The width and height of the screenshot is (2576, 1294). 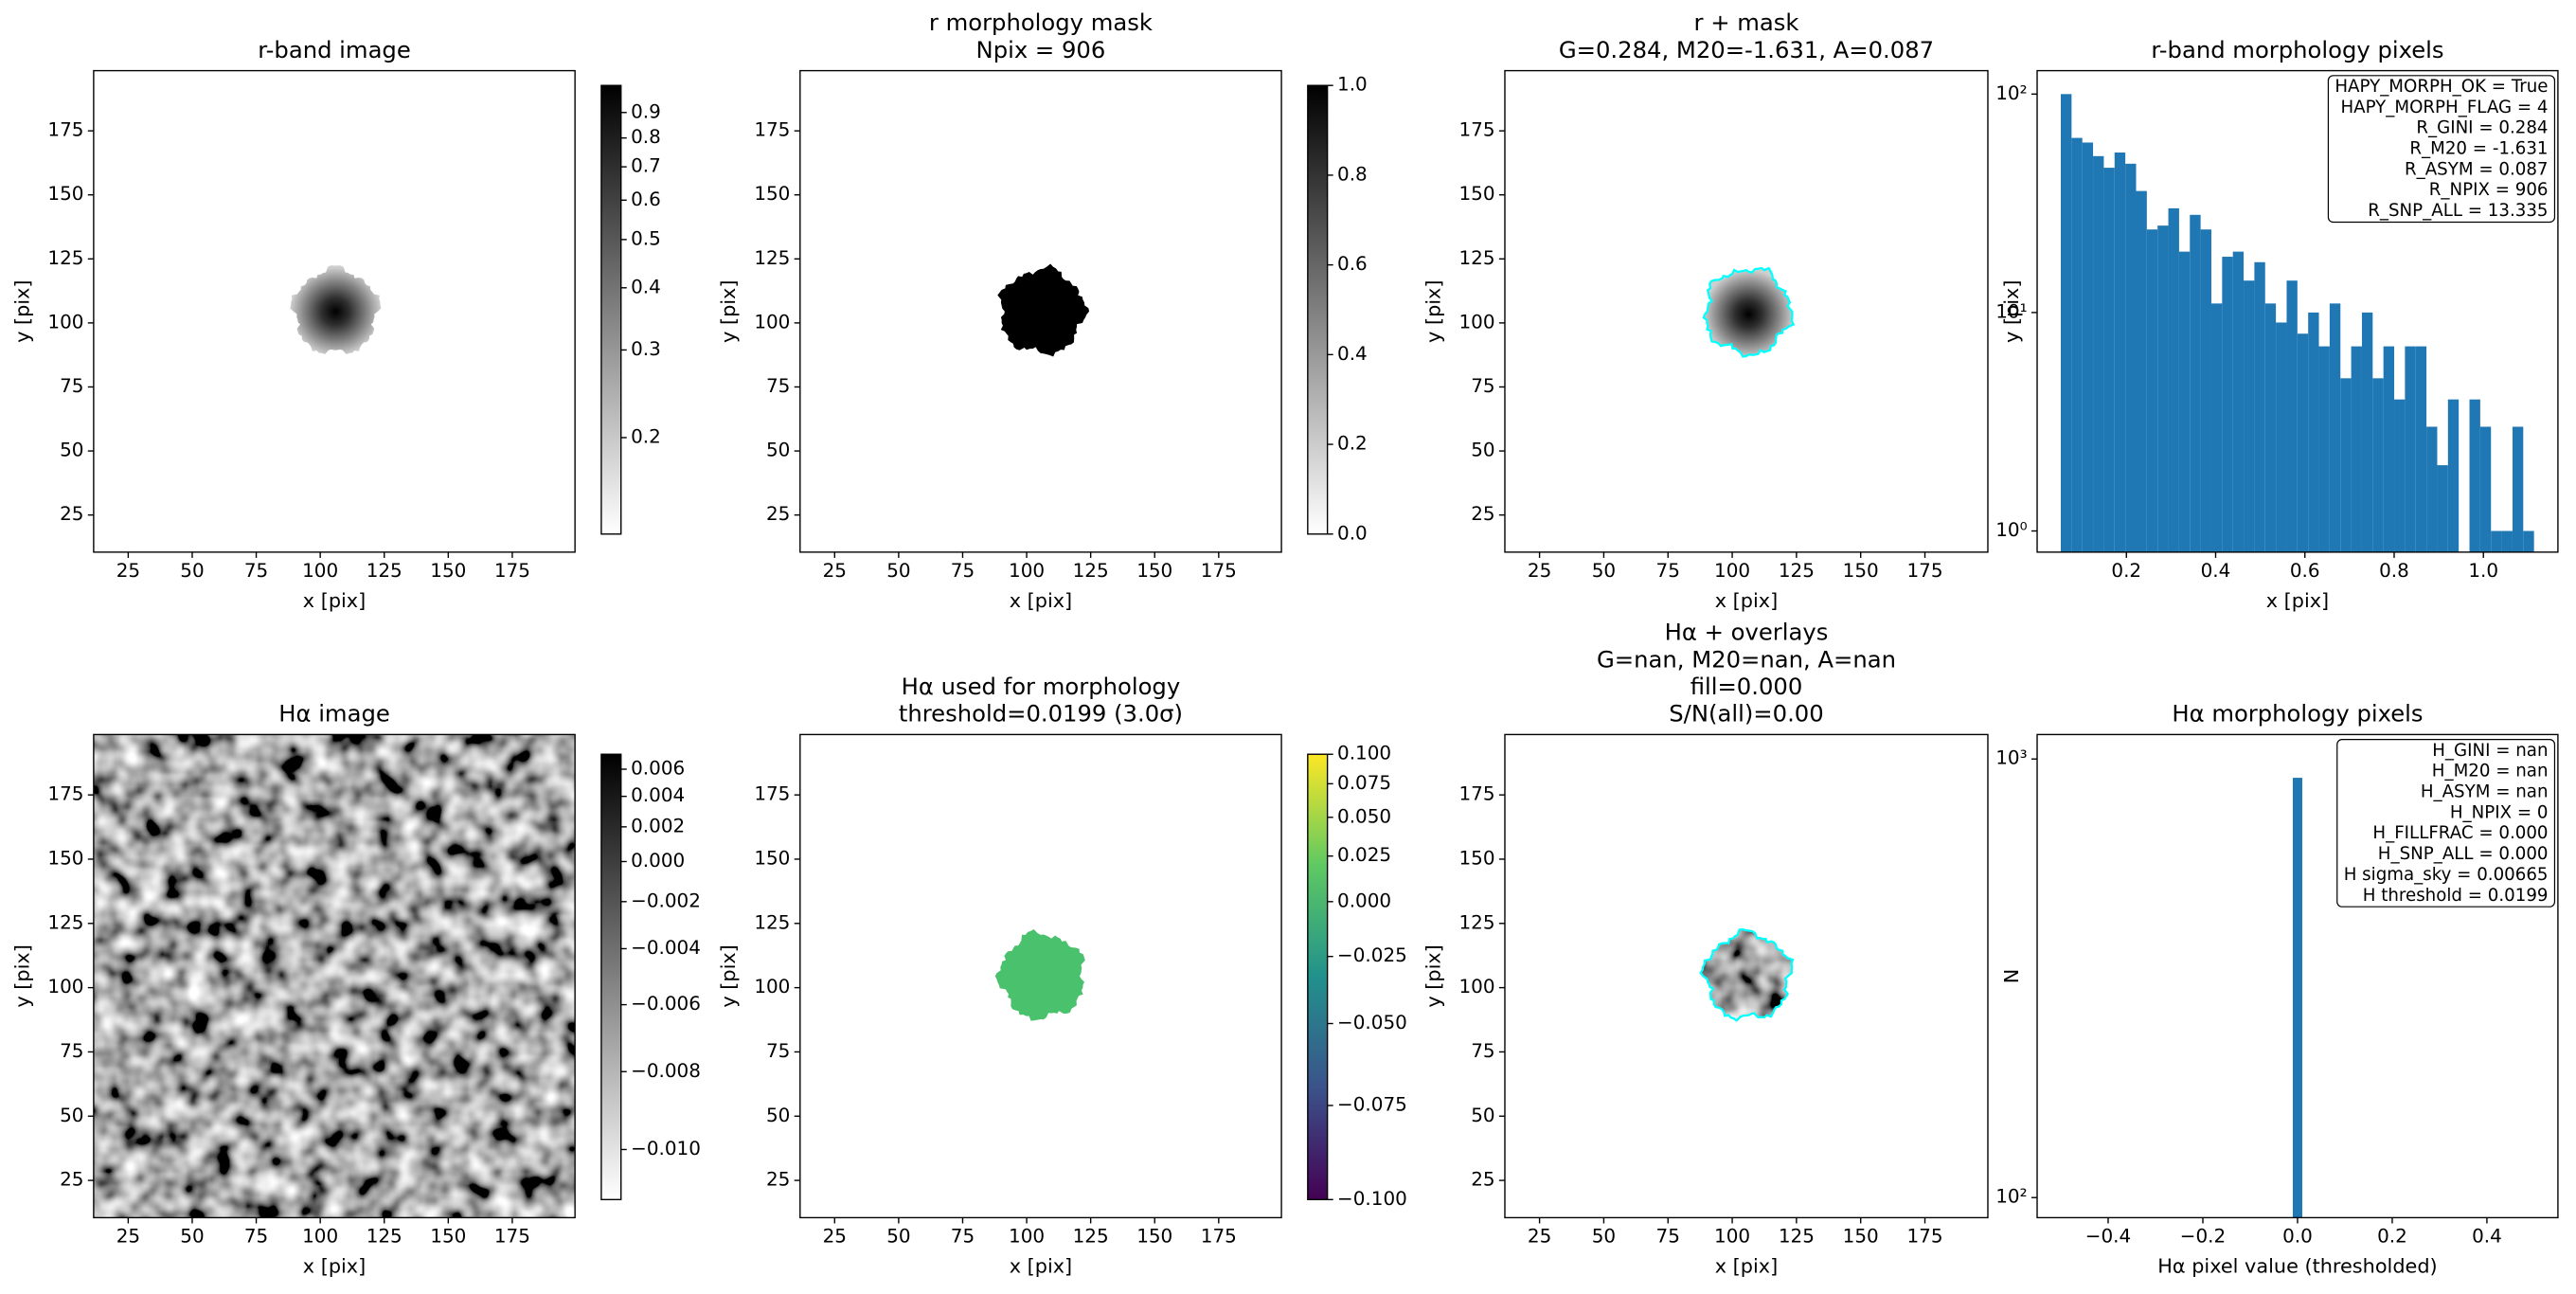 What do you see at coordinates (835, 1236) in the screenshot?
I see `x-tick-label: 25` at bounding box center [835, 1236].